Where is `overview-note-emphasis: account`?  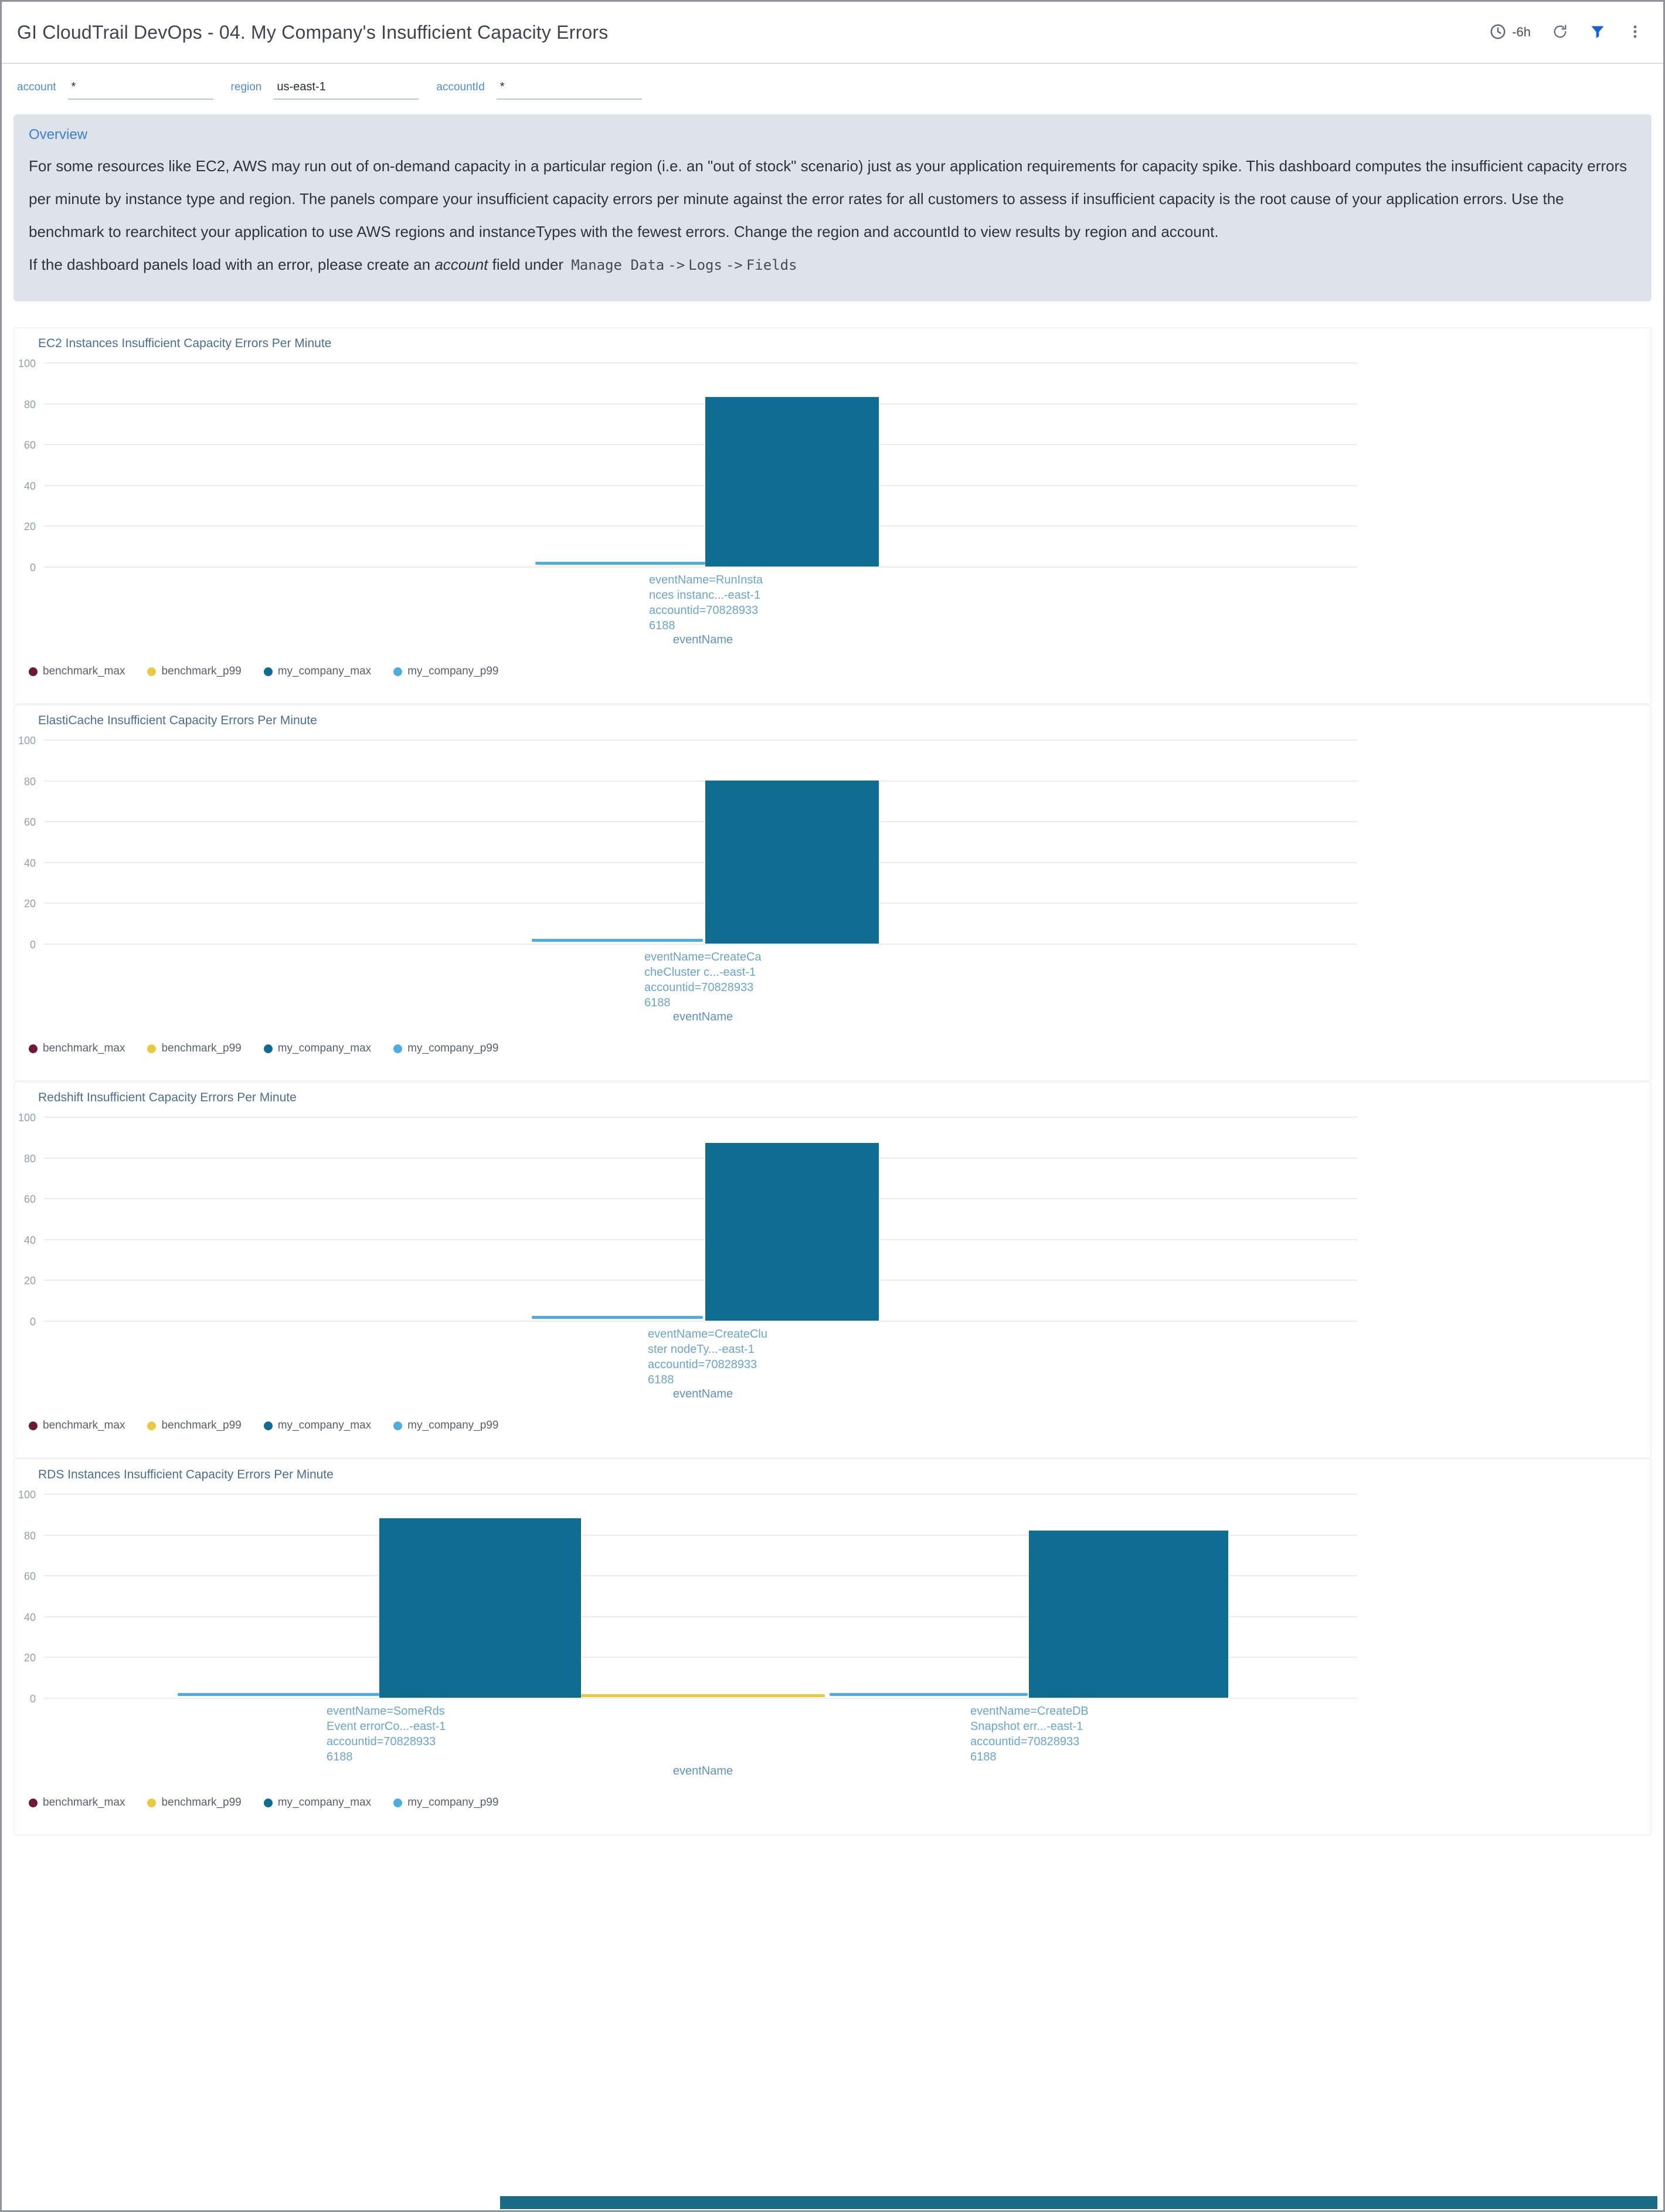 overview-note-emphasis: account is located at coordinates (461, 264).